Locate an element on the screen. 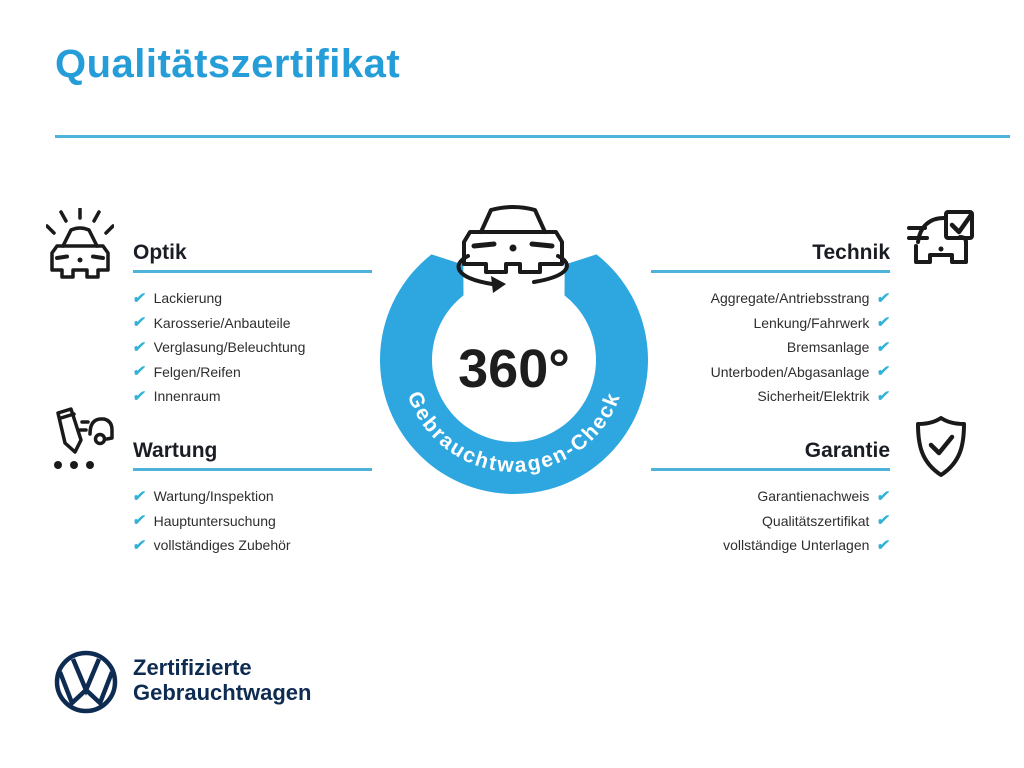 The image size is (1024, 768). item-label: Lackierung is located at coordinates (188, 298).